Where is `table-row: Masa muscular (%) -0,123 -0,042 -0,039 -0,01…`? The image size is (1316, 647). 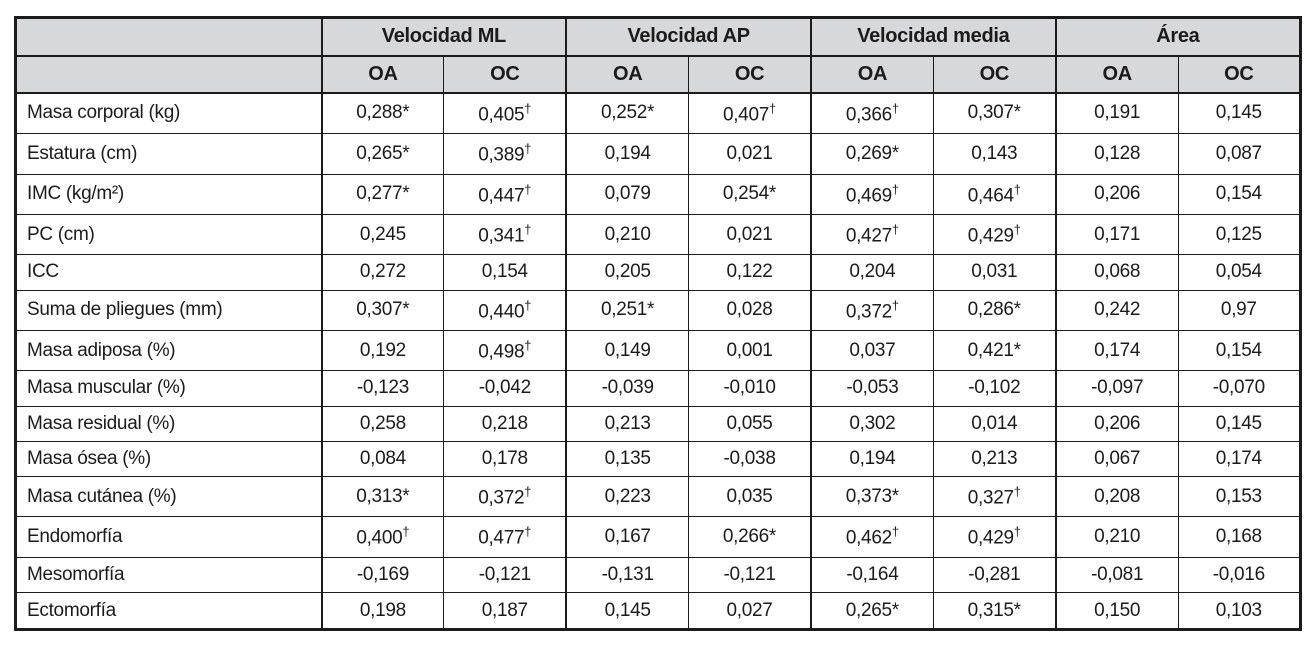
table-row: Masa muscular (%) -0,123 -0,042 -0,039 -0,01… is located at coordinates (658, 388).